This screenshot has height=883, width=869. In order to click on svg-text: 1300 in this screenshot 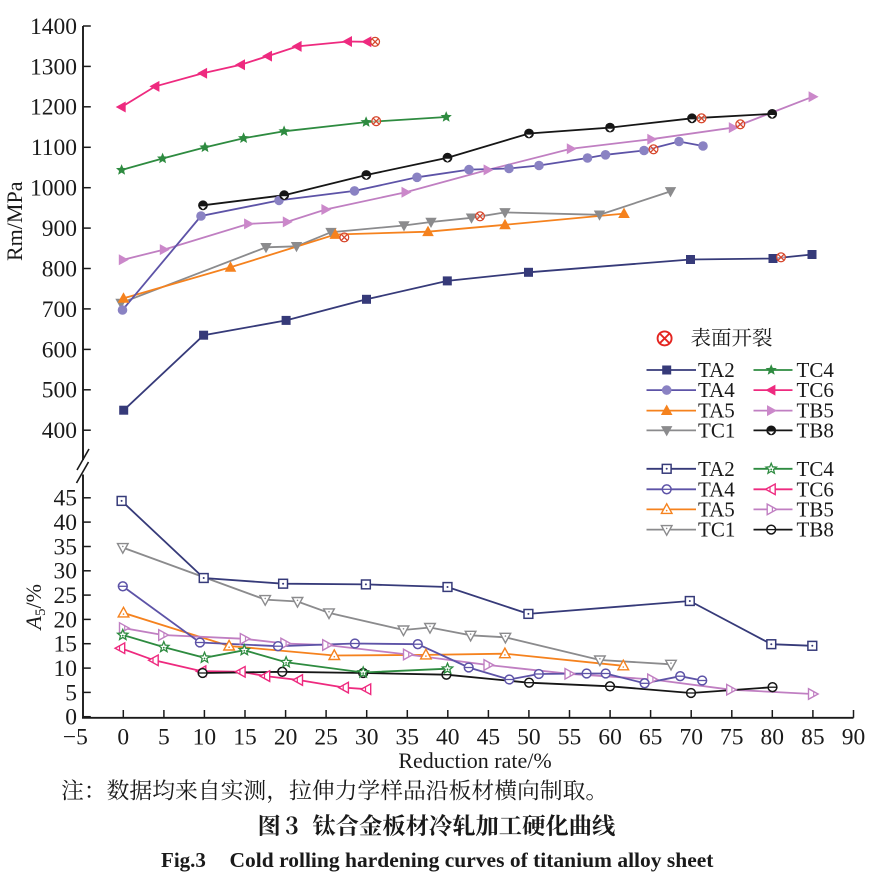, I will do `click(53, 67)`.